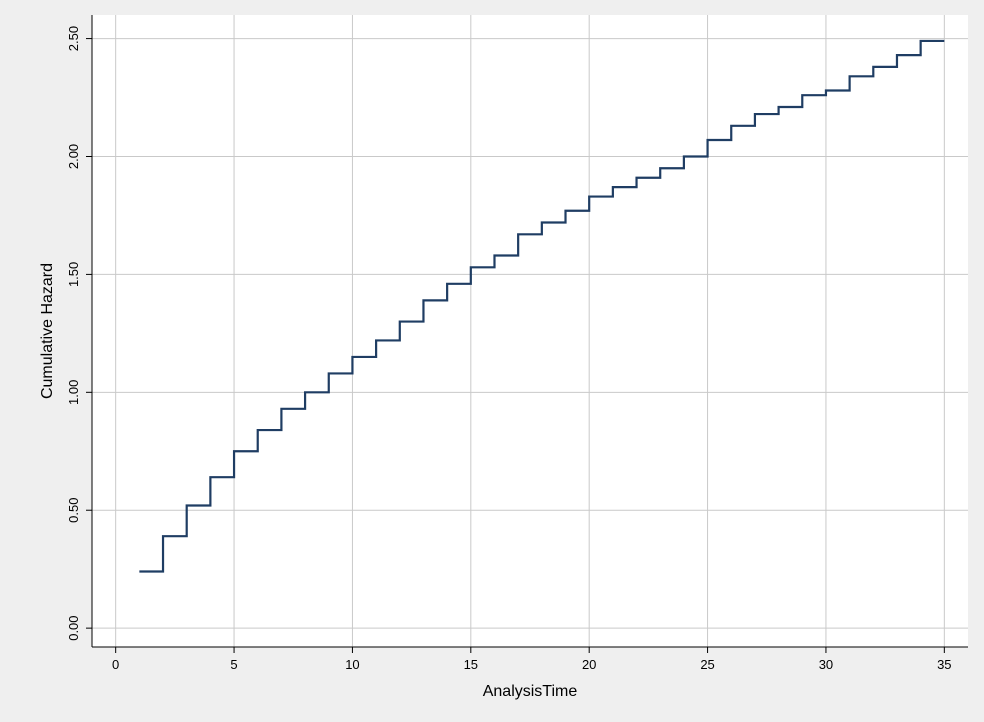  Describe the element at coordinates (115, 664) in the screenshot. I see `x-tick-label-0: 0` at that location.